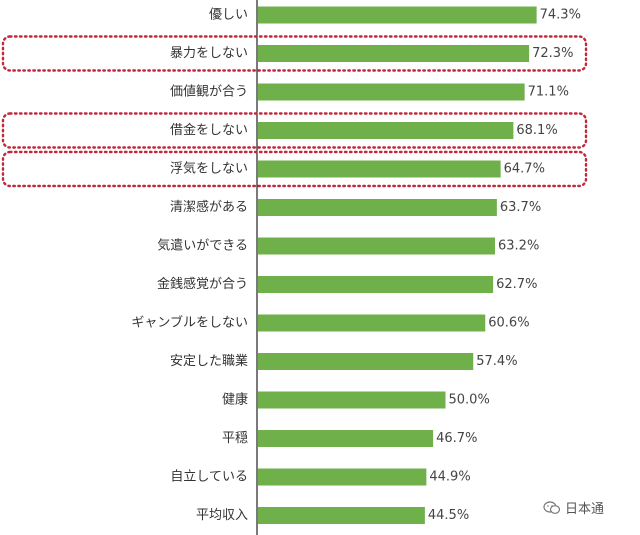  Describe the element at coordinates (209, 92) in the screenshot. I see `category-label: 価値観が合う` at that location.